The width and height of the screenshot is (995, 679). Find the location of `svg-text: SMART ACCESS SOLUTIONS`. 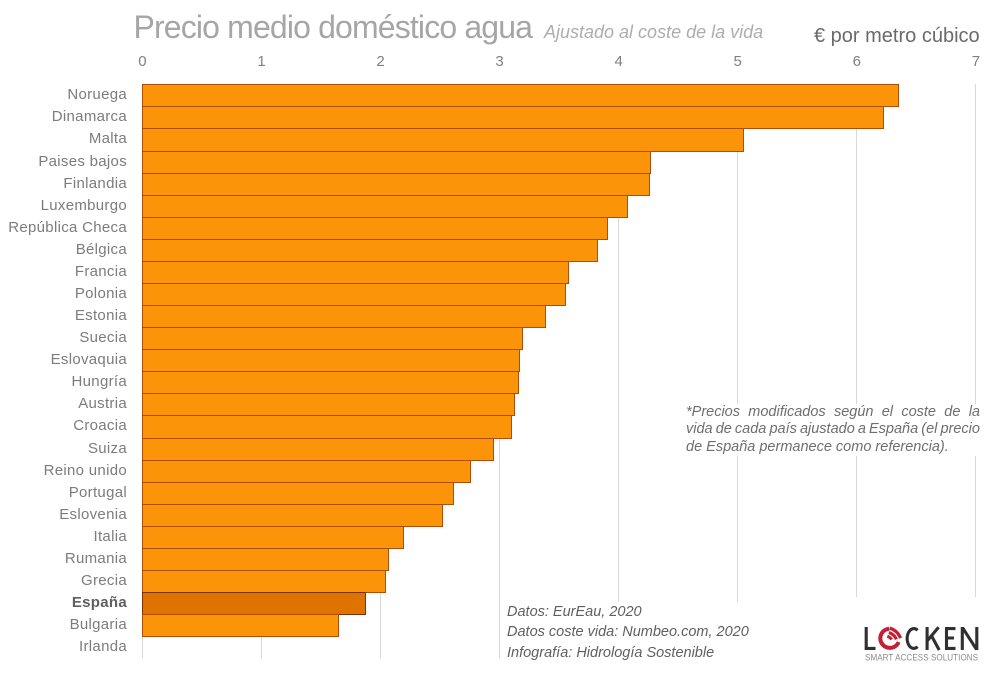

svg-text: SMART ACCESS SOLUTIONS is located at coordinates (921, 657).